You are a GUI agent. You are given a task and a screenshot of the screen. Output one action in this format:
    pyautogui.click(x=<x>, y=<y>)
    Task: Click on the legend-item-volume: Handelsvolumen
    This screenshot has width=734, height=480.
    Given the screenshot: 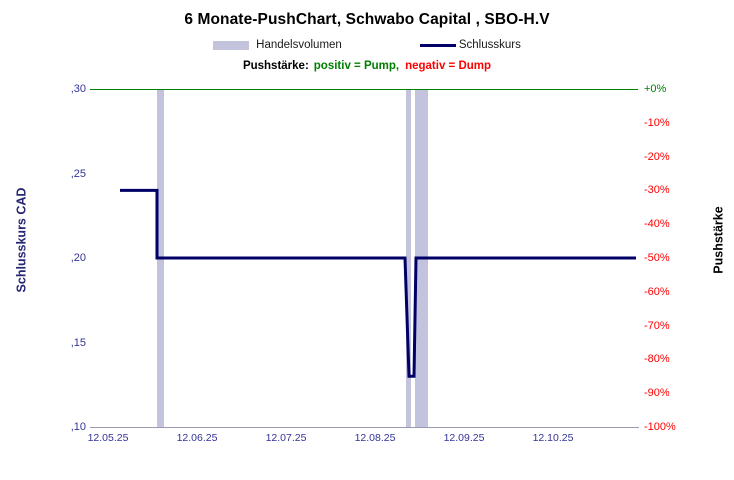 What is the action you would take?
    pyautogui.click(x=277, y=45)
    